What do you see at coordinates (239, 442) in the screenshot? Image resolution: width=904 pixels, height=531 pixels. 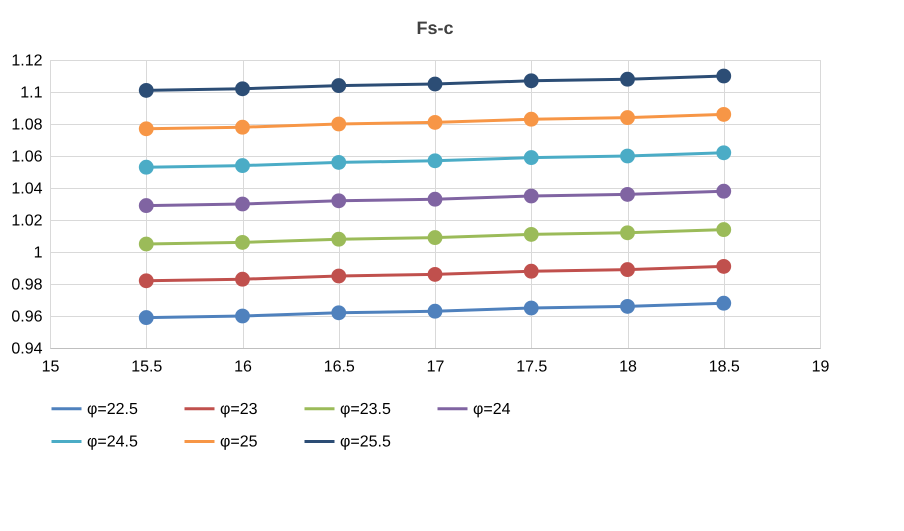 I see `legend-label: φ=25` at bounding box center [239, 442].